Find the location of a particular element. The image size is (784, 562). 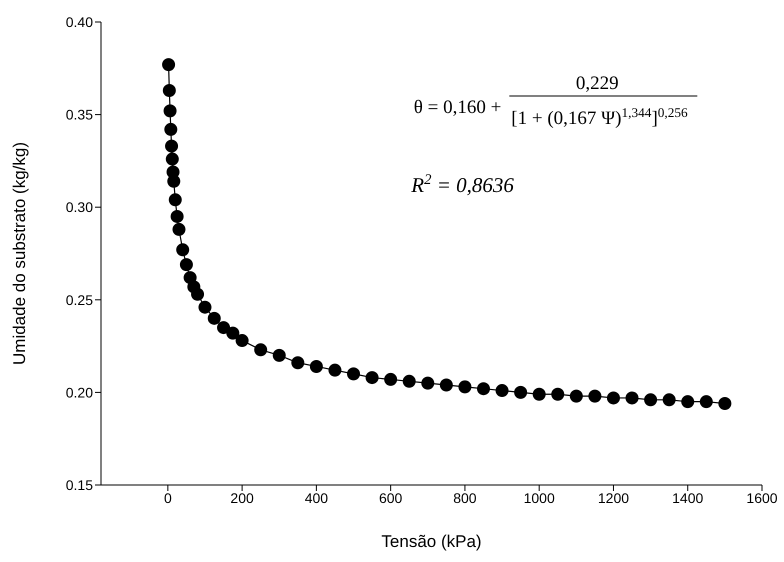

y-tick-label: 0.40 is located at coordinates (80, 22).